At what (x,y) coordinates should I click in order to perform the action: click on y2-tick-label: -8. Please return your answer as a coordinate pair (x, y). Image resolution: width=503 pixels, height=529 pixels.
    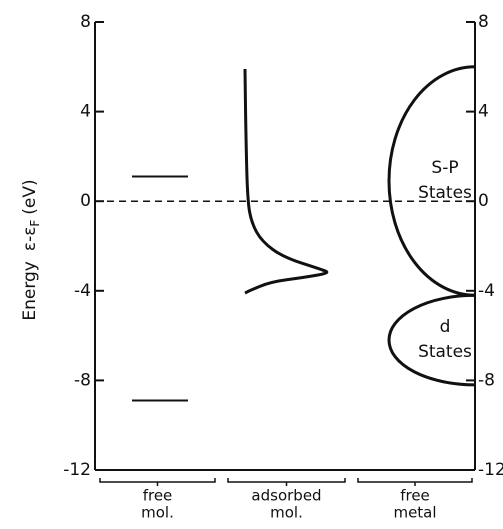
    Looking at the image, I should click on (486, 380).